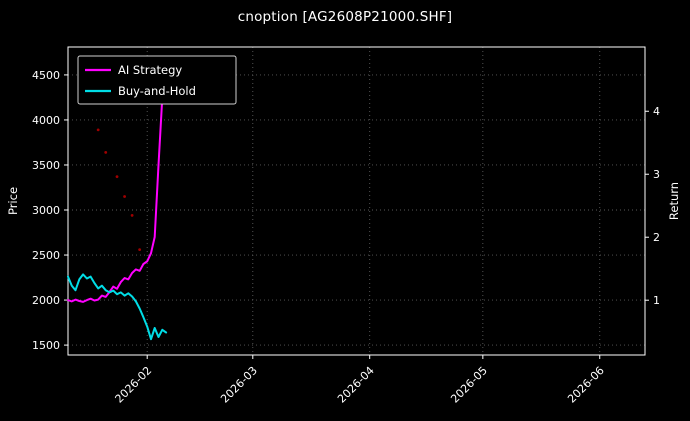  I want to click on y-tick-label-left: 2500, so click(46, 255).